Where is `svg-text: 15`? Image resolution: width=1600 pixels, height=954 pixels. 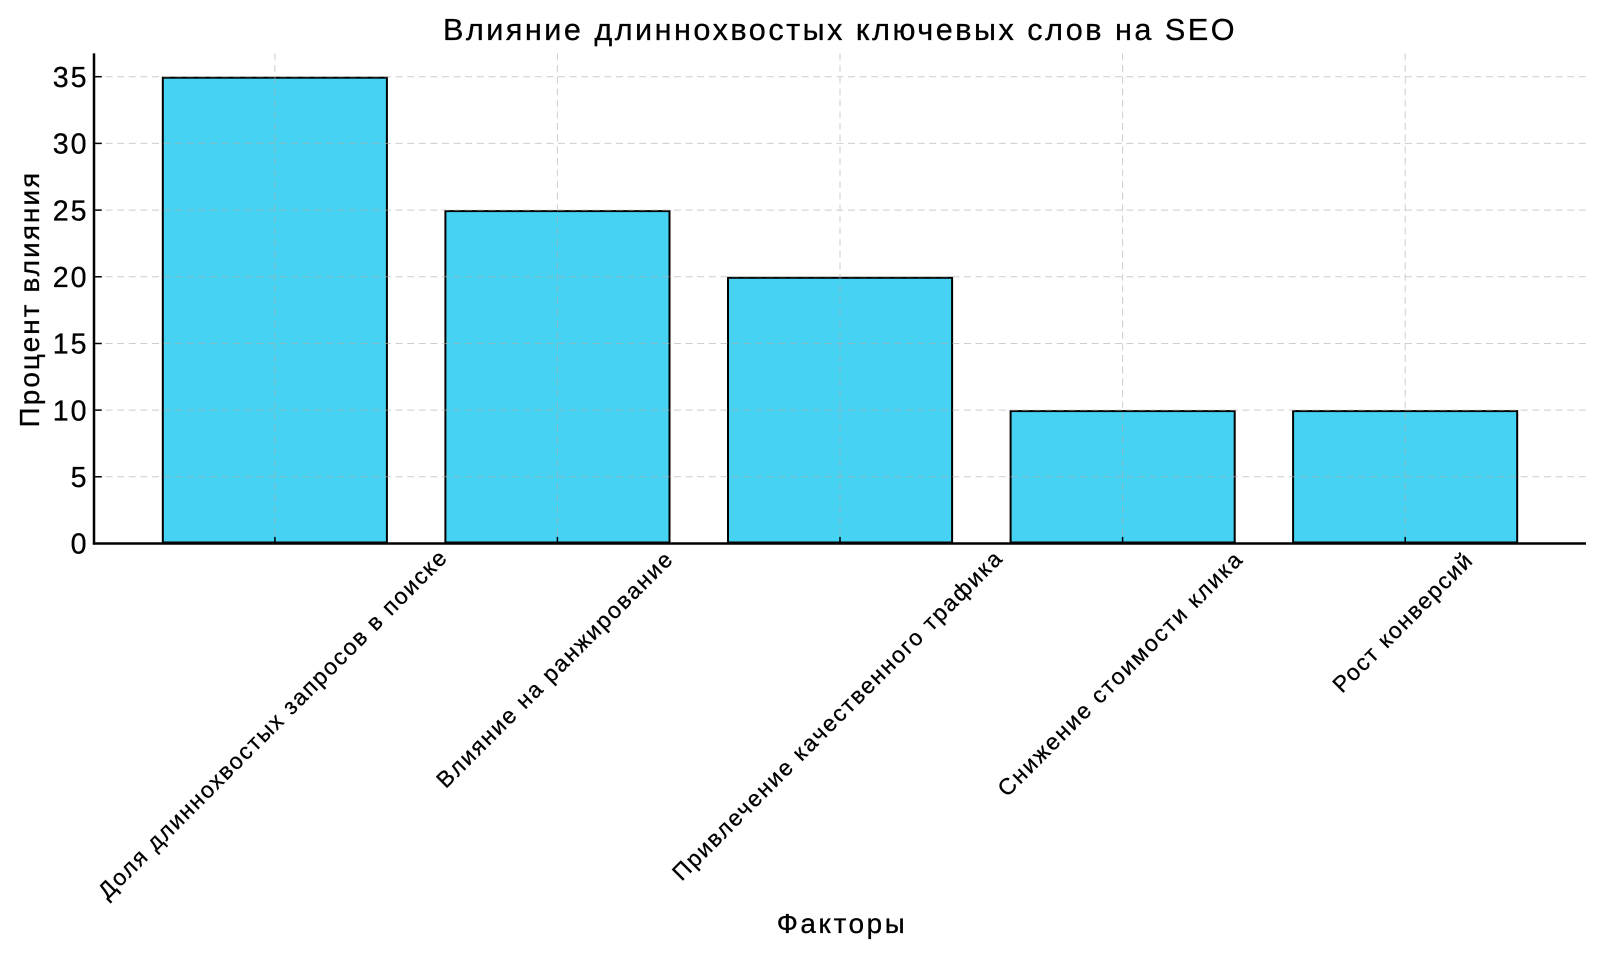 svg-text: 15 is located at coordinates (71, 345).